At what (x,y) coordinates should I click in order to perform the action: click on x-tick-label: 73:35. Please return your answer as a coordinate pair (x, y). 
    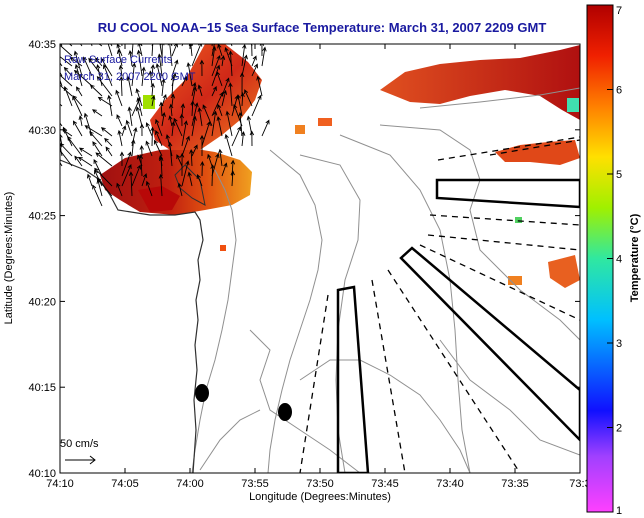
    Looking at the image, I should click on (515, 484).